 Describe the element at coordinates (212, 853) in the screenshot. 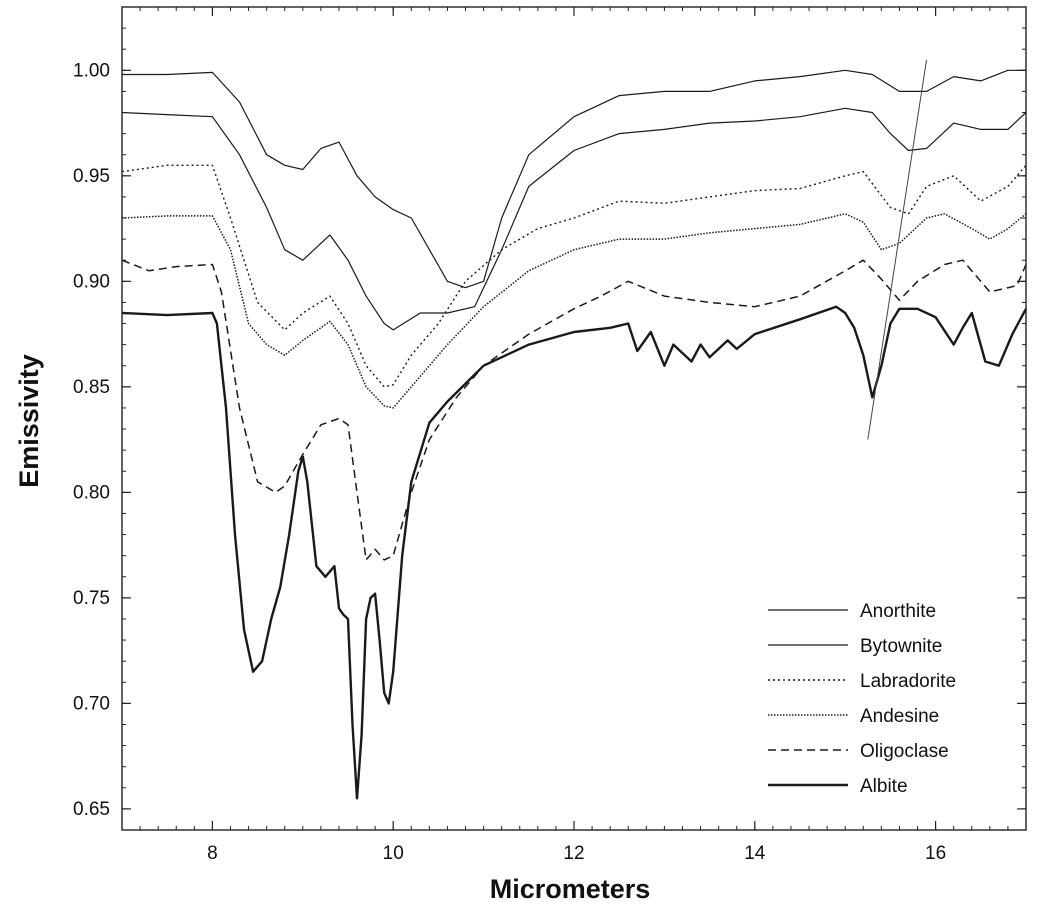

I see `x-tick-label: 8` at that location.